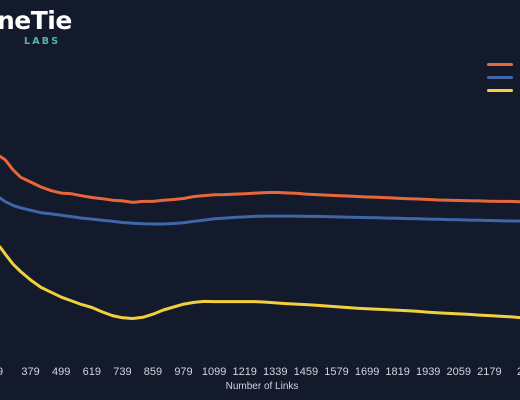 The image size is (520, 400). Describe the element at coordinates (153, 372) in the screenshot. I see `x-tick-label: 859` at that location.